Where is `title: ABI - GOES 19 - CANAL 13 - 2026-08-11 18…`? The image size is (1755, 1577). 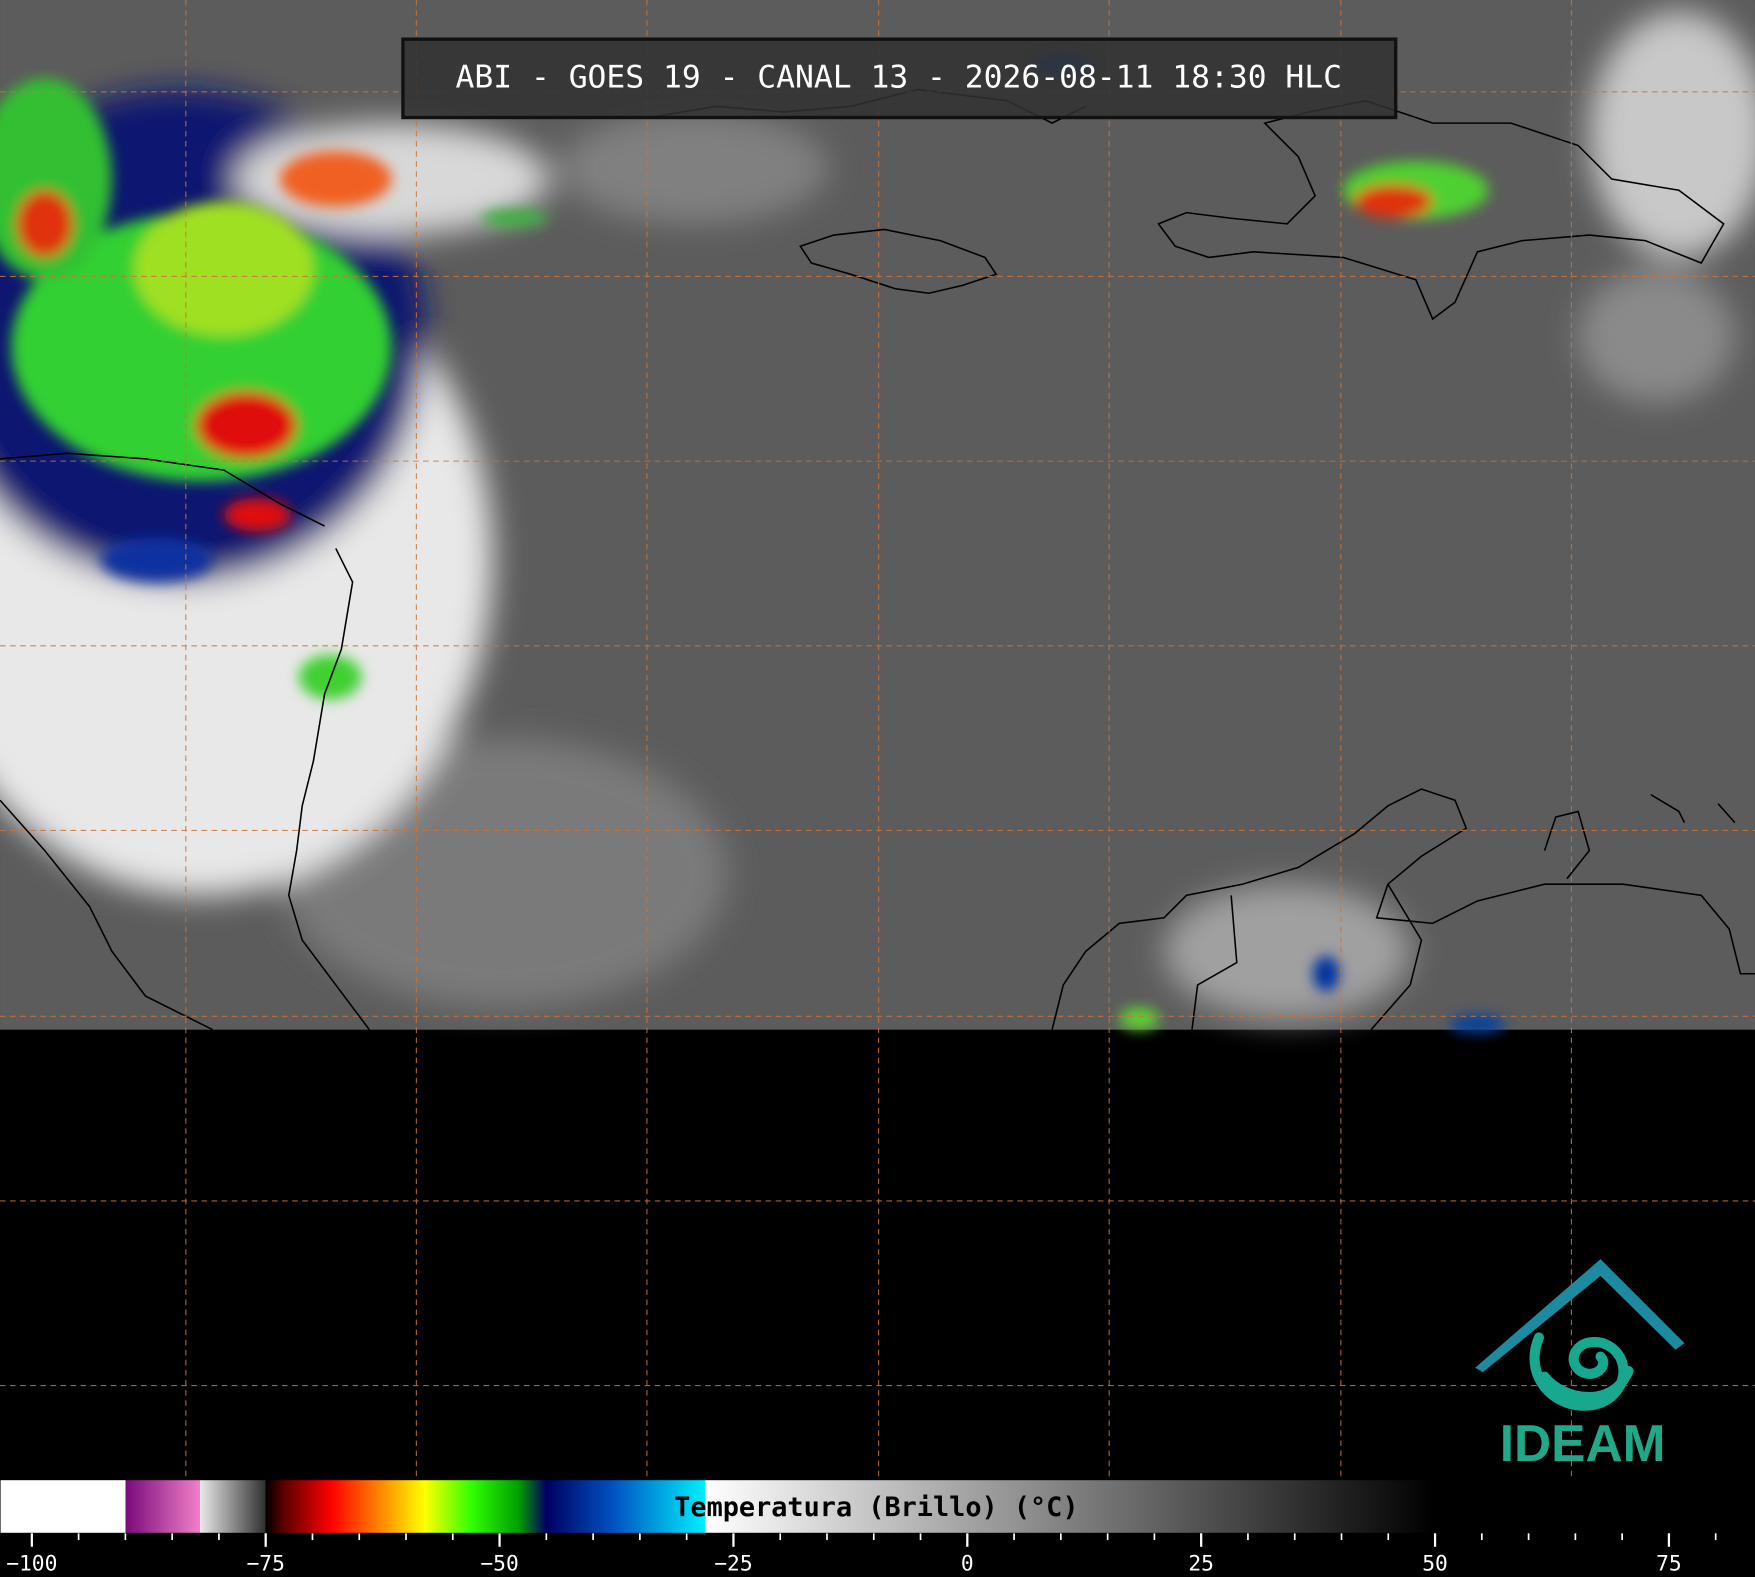 title: ABI - GOES 19 - CANAL 13 - 2026-08-11 18… is located at coordinates (899, 77).